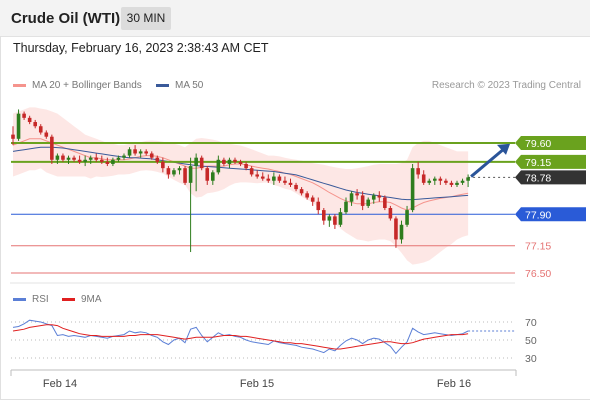 Image resolution: width=590 pixels, height=400 pixels. Describe the element at coordinates (68, 299) in the screenshot. I see `9ma-swatch` at that location.